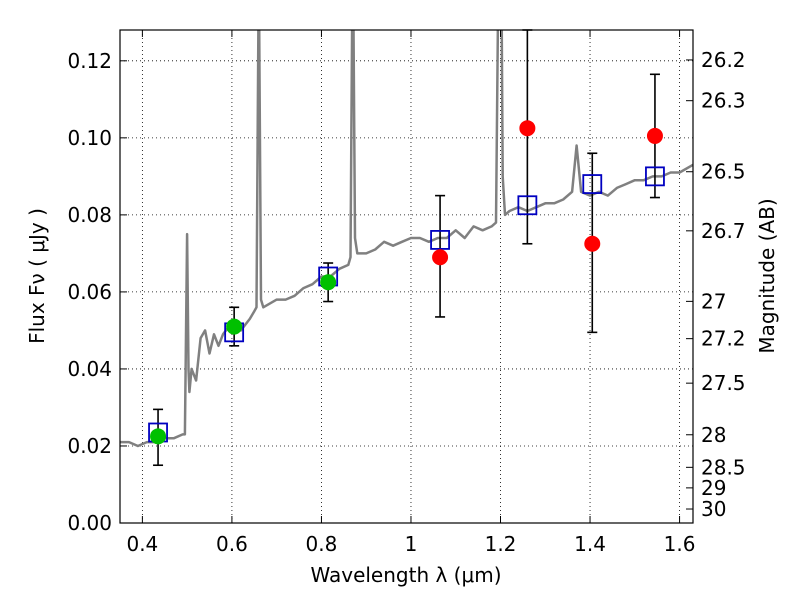 This screenshot has height=600, width=800. What do you see at coordinates (723, 383) in the screenshot?
I see `right-tick-label: 27.5` at bounding box center [723, 383].